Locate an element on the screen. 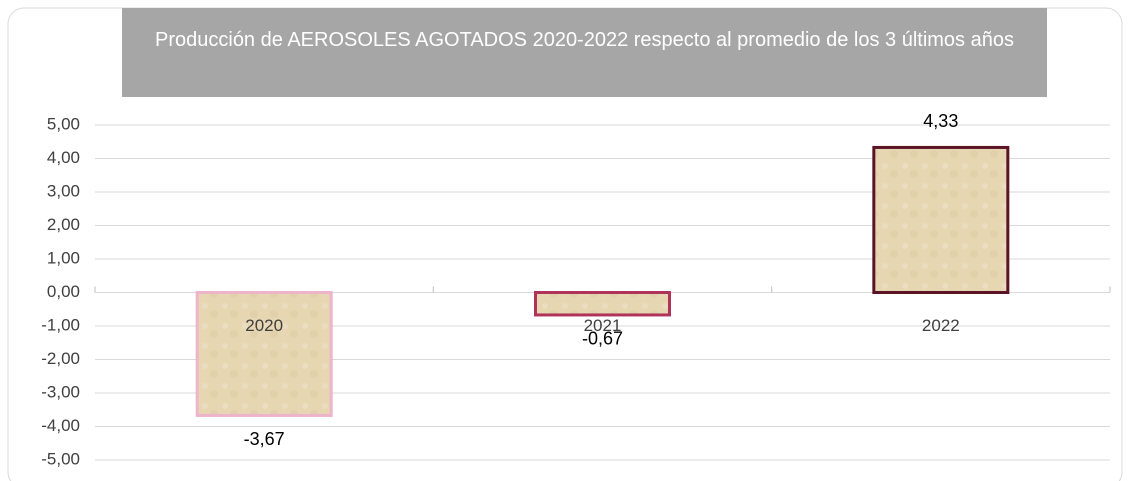 This screenshot has width=1130, height=481. y-tick-label: -3,00 is located at coordinates (60, 391).